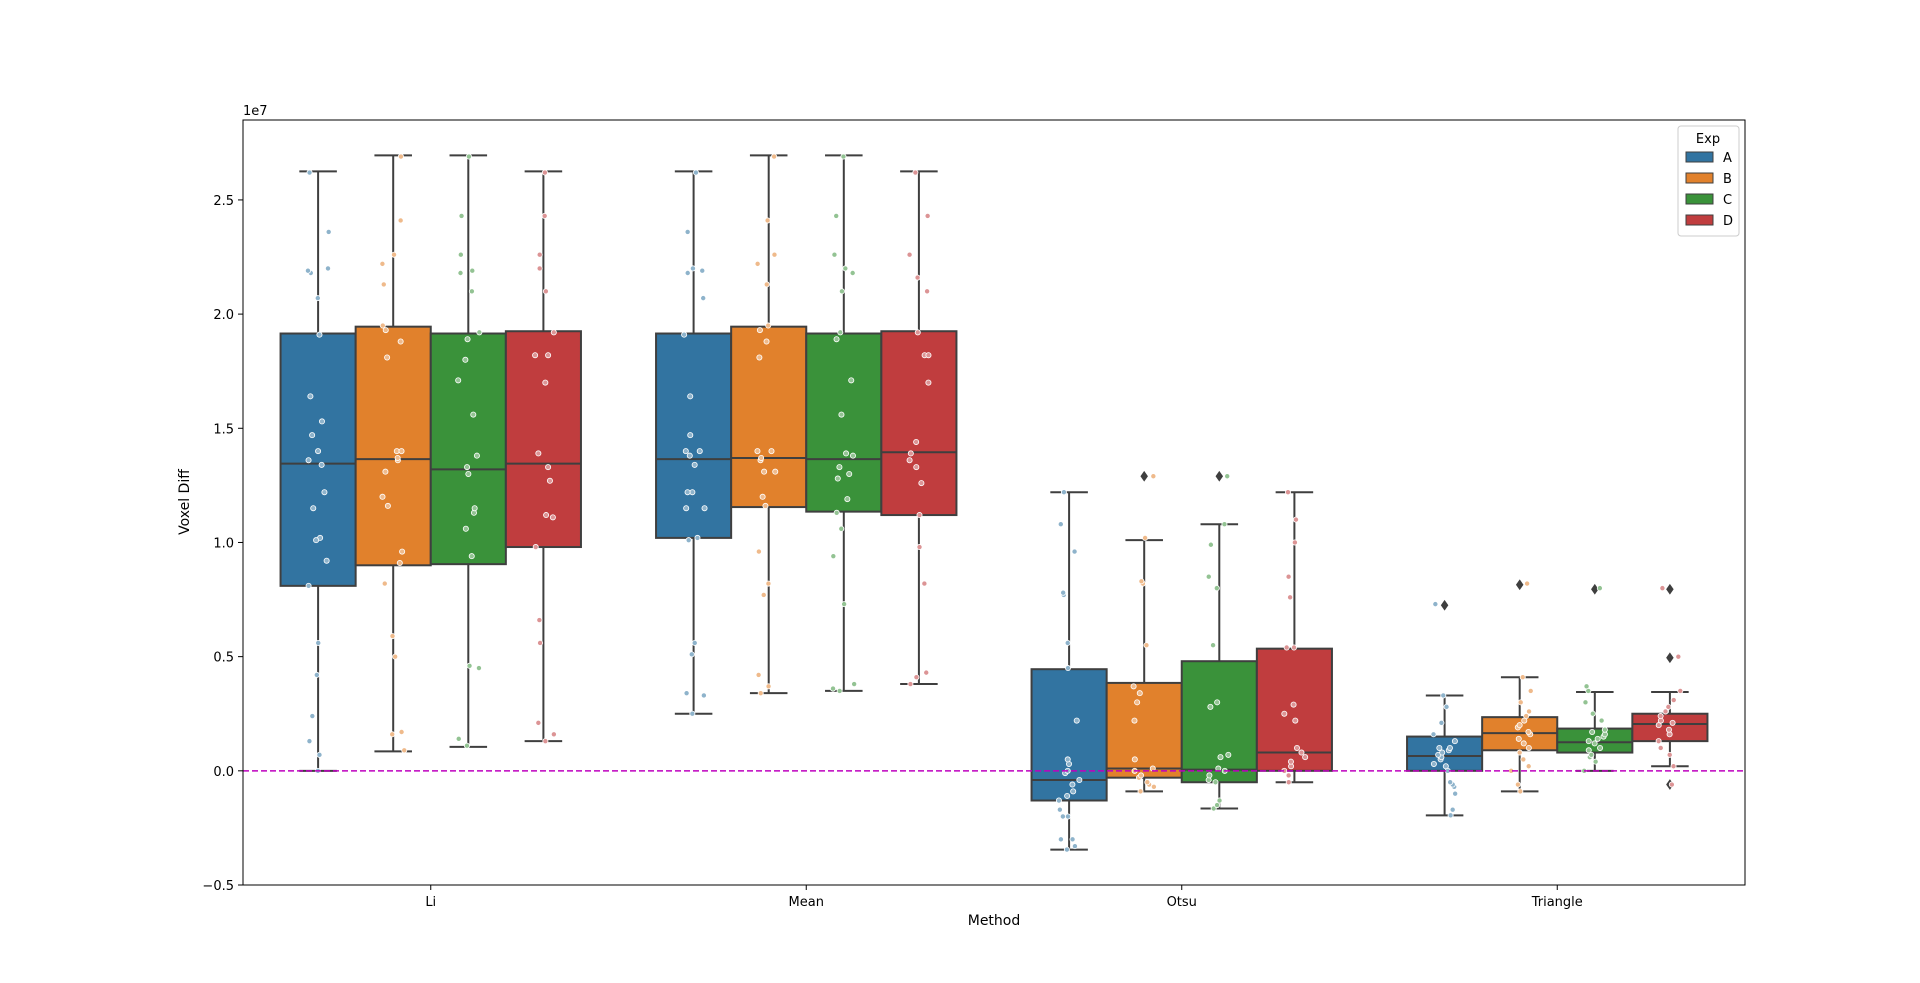 The height and width of the screenshot is (983, 1920). What do you see at coordinates (223, 658) in the screenshot?
I see `y-tick-label: 0.5` at bounding box center [223, 658].